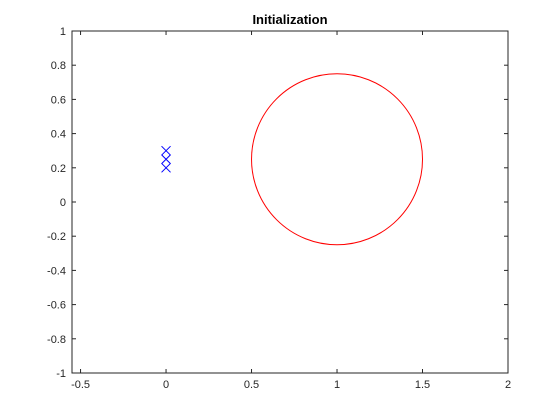 The height and width of the screenshot is (420, 560). What do you see at coordinates (56, 271) in the screenshot?
I see `y-tick-label: -0.4` at bounding box center [56, 271].